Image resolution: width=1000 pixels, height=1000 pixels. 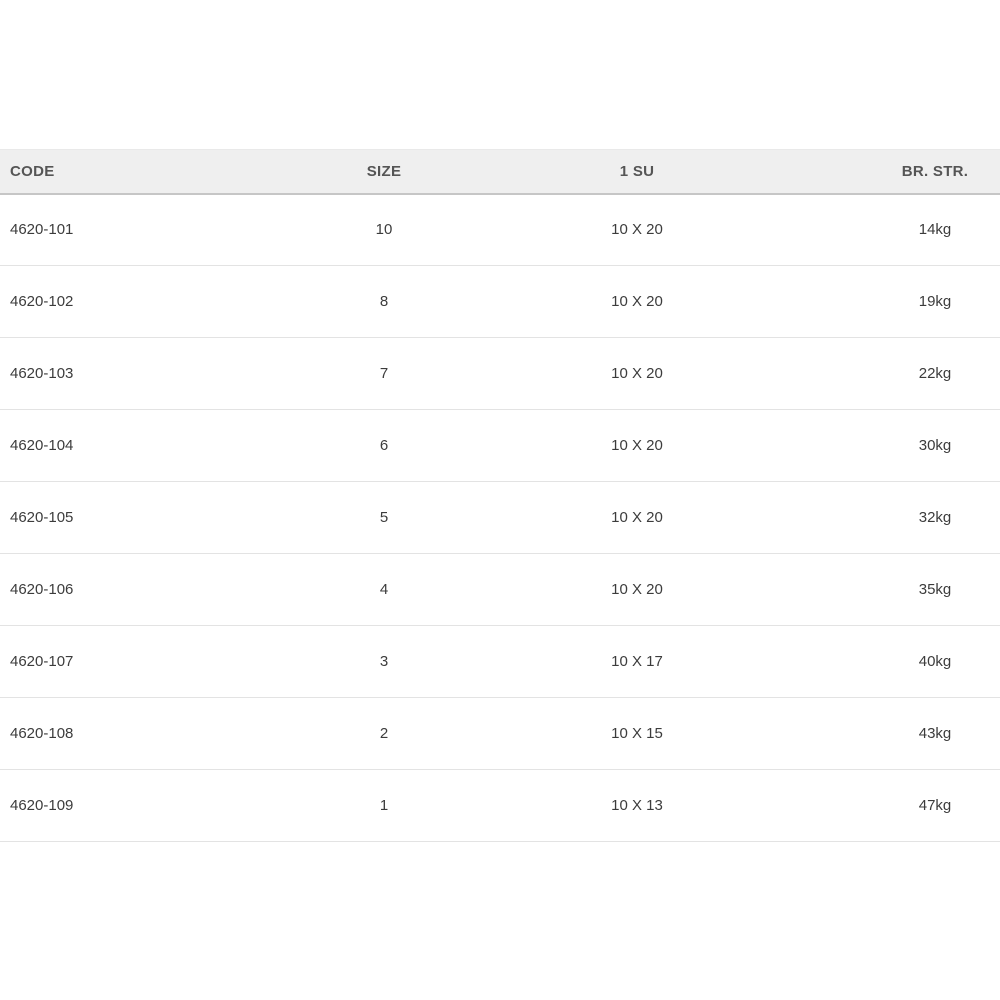 What do you see at coordinates (384, 229) in the screenshot?
I see `cell-size: 10` at bounding box center [384, 229].